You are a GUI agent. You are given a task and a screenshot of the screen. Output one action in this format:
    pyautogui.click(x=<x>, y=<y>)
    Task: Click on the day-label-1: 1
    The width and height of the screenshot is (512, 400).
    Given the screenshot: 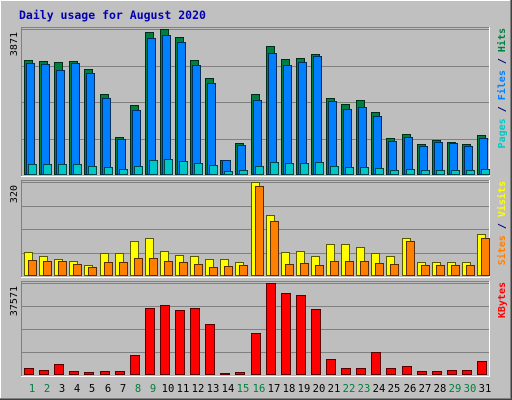 What is the action you would take?
    pyautogui.click(x=32, y=389)
    